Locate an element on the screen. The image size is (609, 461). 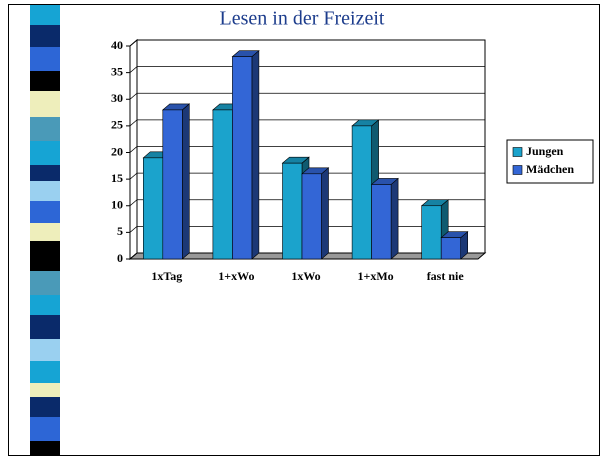
y-tick-label: 5 is located at coordinates (120, 231).